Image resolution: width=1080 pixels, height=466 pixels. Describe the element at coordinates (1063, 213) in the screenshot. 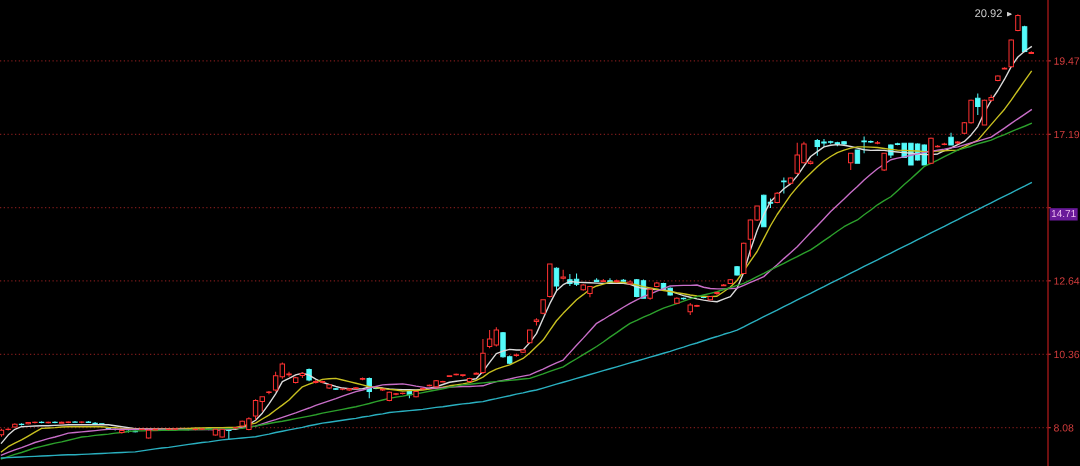

I see `text: 14.71` at that location.